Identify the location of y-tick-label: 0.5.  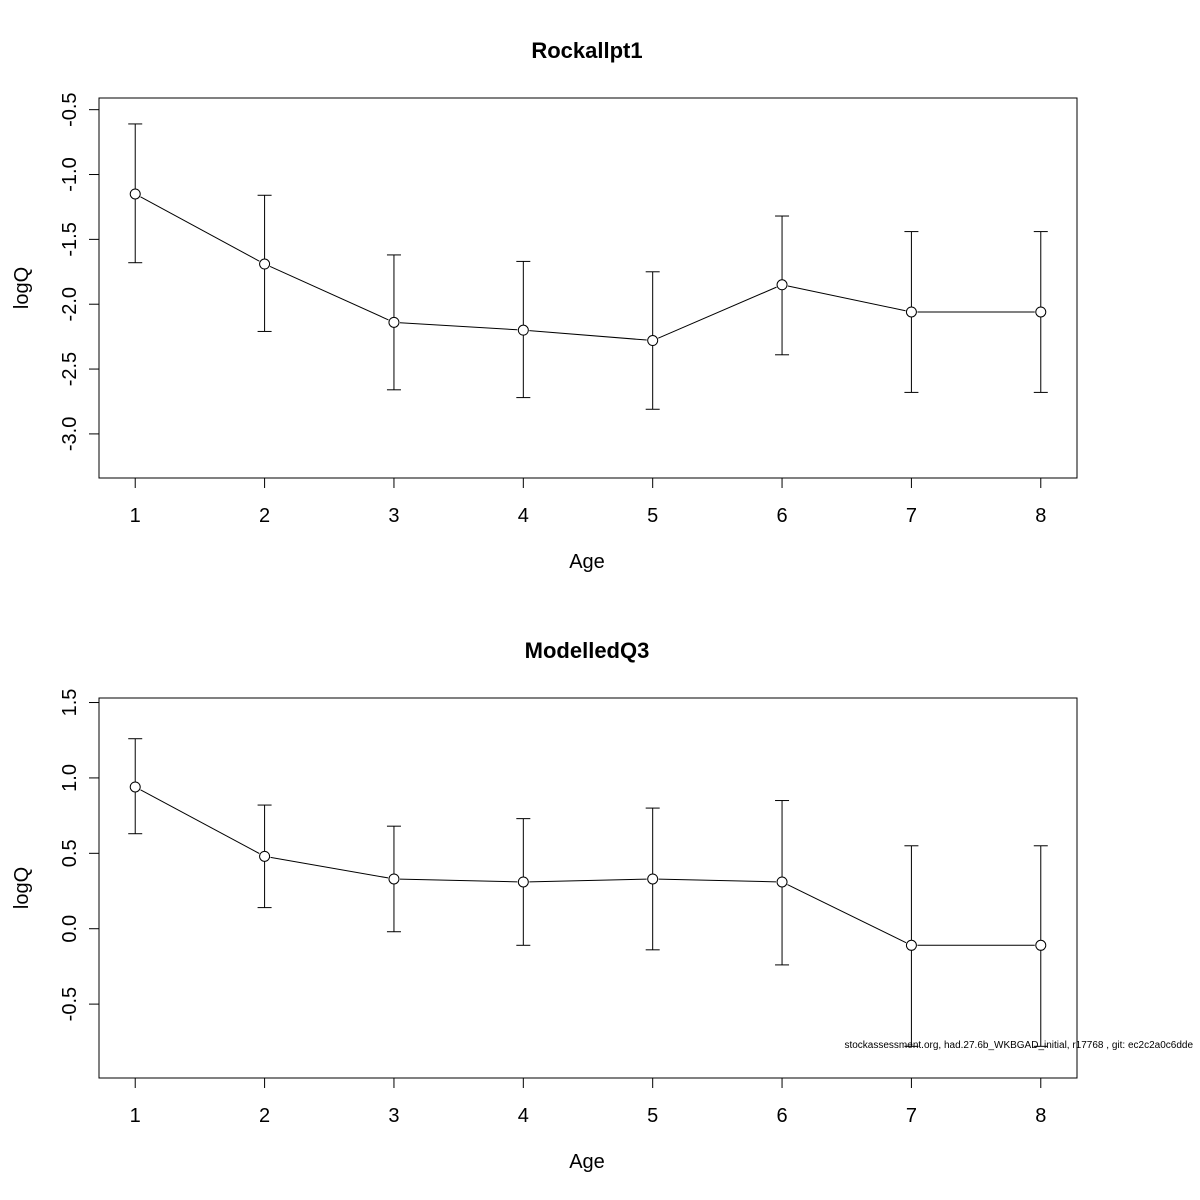
(70, 853).